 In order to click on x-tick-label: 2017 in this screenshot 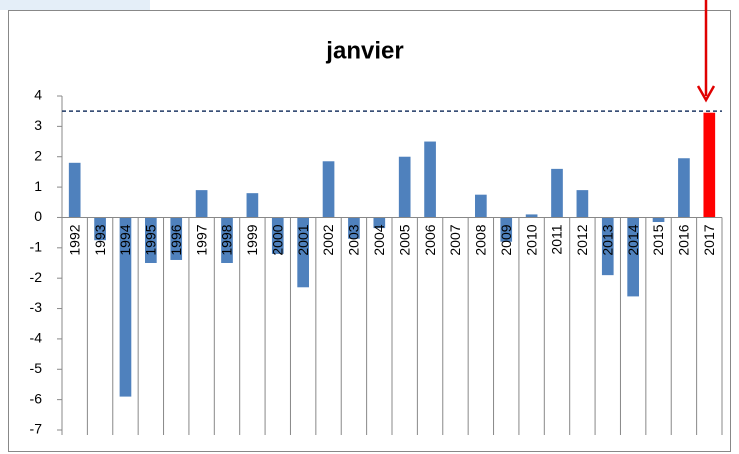, I will do `click(709, 239)`.